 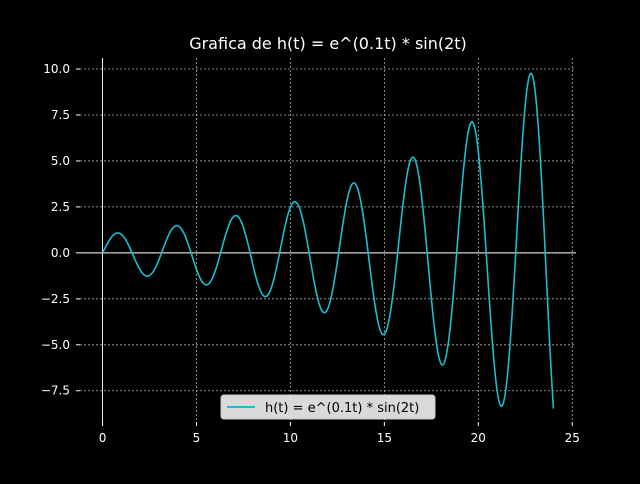 What do you see at coordinates (56, 69) in the screenshot?
I see `y-tick-label: 10.0` at bounding box center [56, 69].